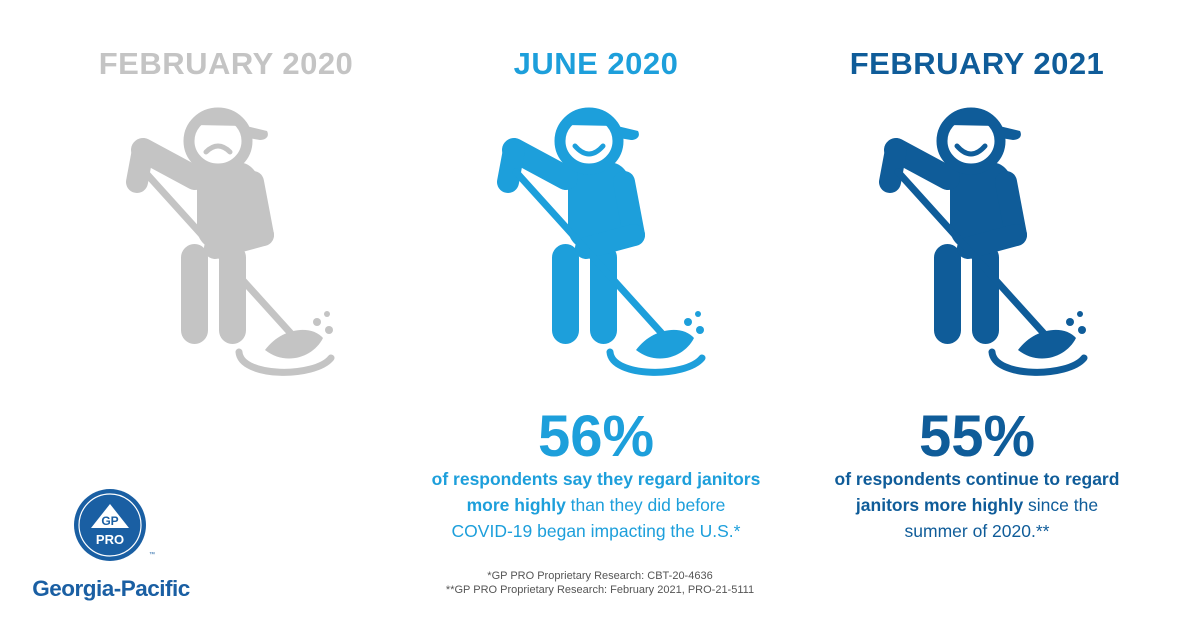 The image size is (1200, 627). Describe the element at coordinates (596, 436) in the screenshot. I see `stat-percentage-jun-2020: 56%` at that location.